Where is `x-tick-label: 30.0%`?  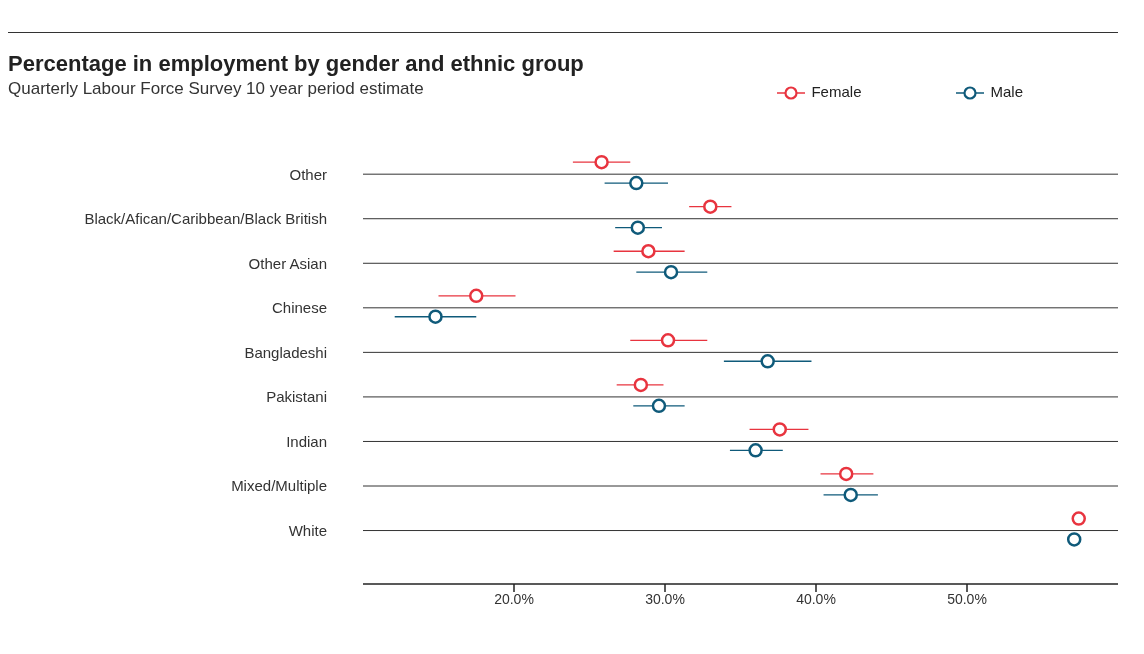 x-tick-label: 30.0% is located at coordinates (665, 598).